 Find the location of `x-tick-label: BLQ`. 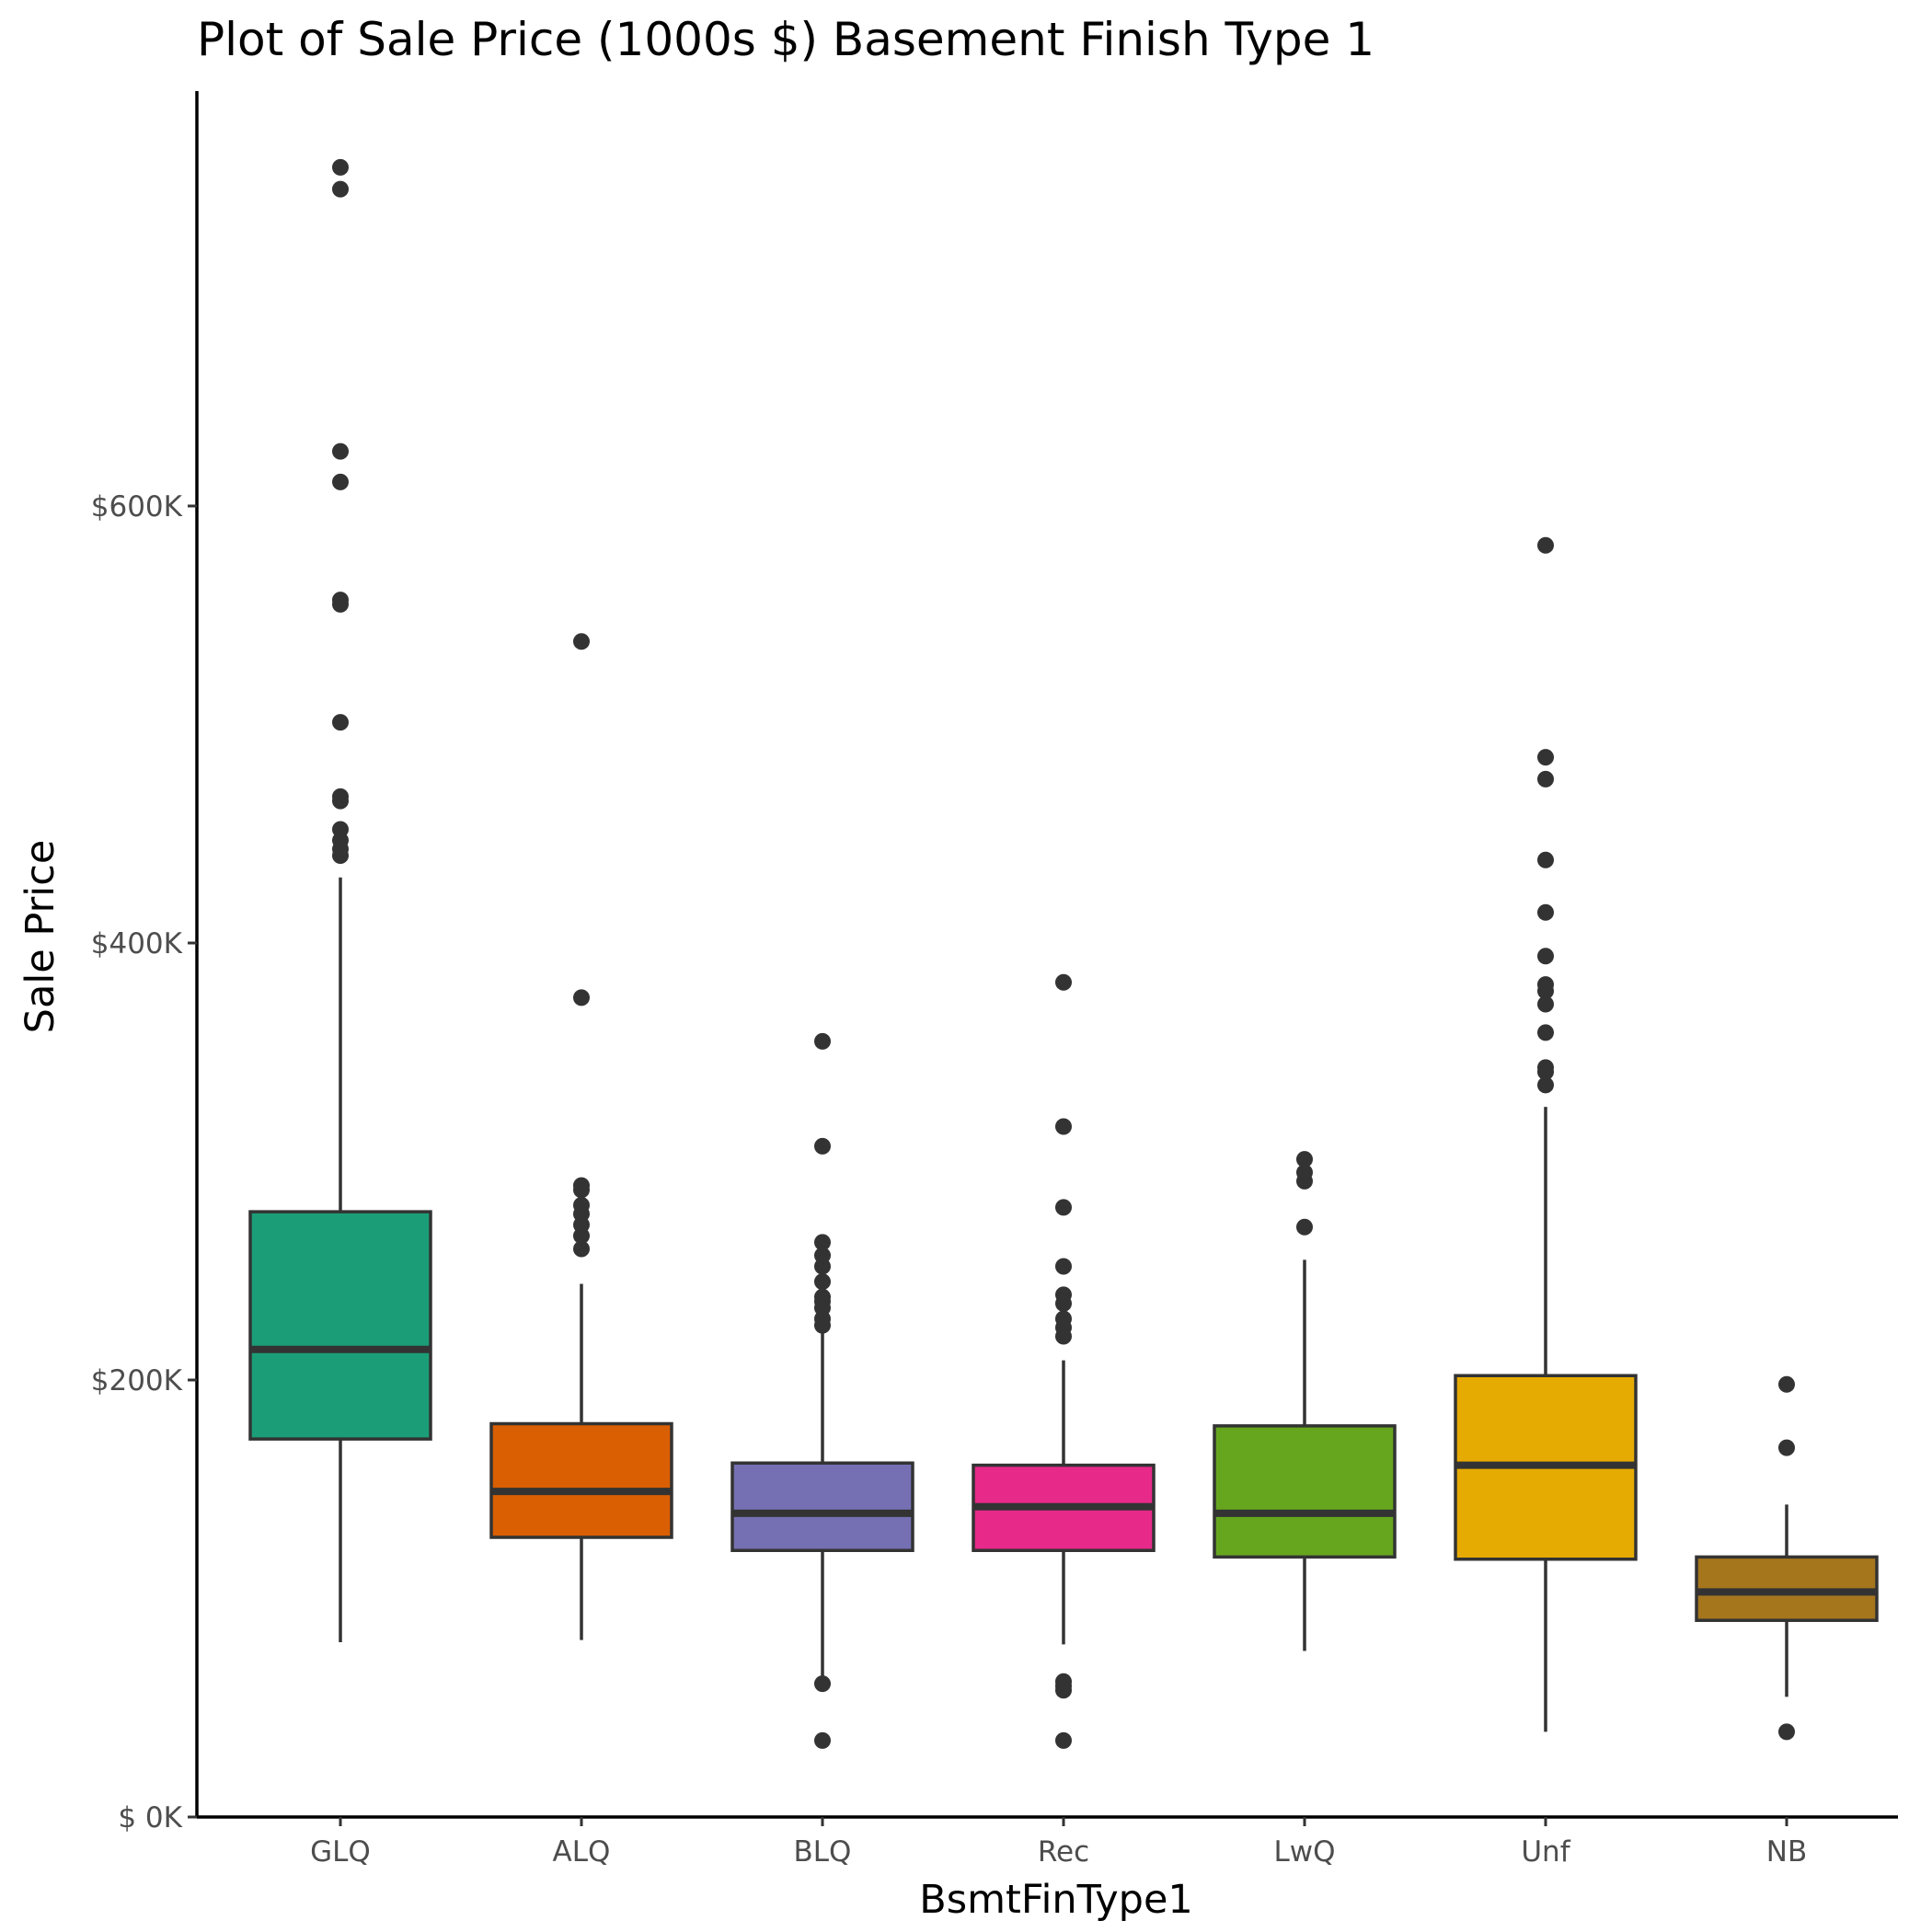

x-tick-label: BLQ is located at coordinates (823, 1852).